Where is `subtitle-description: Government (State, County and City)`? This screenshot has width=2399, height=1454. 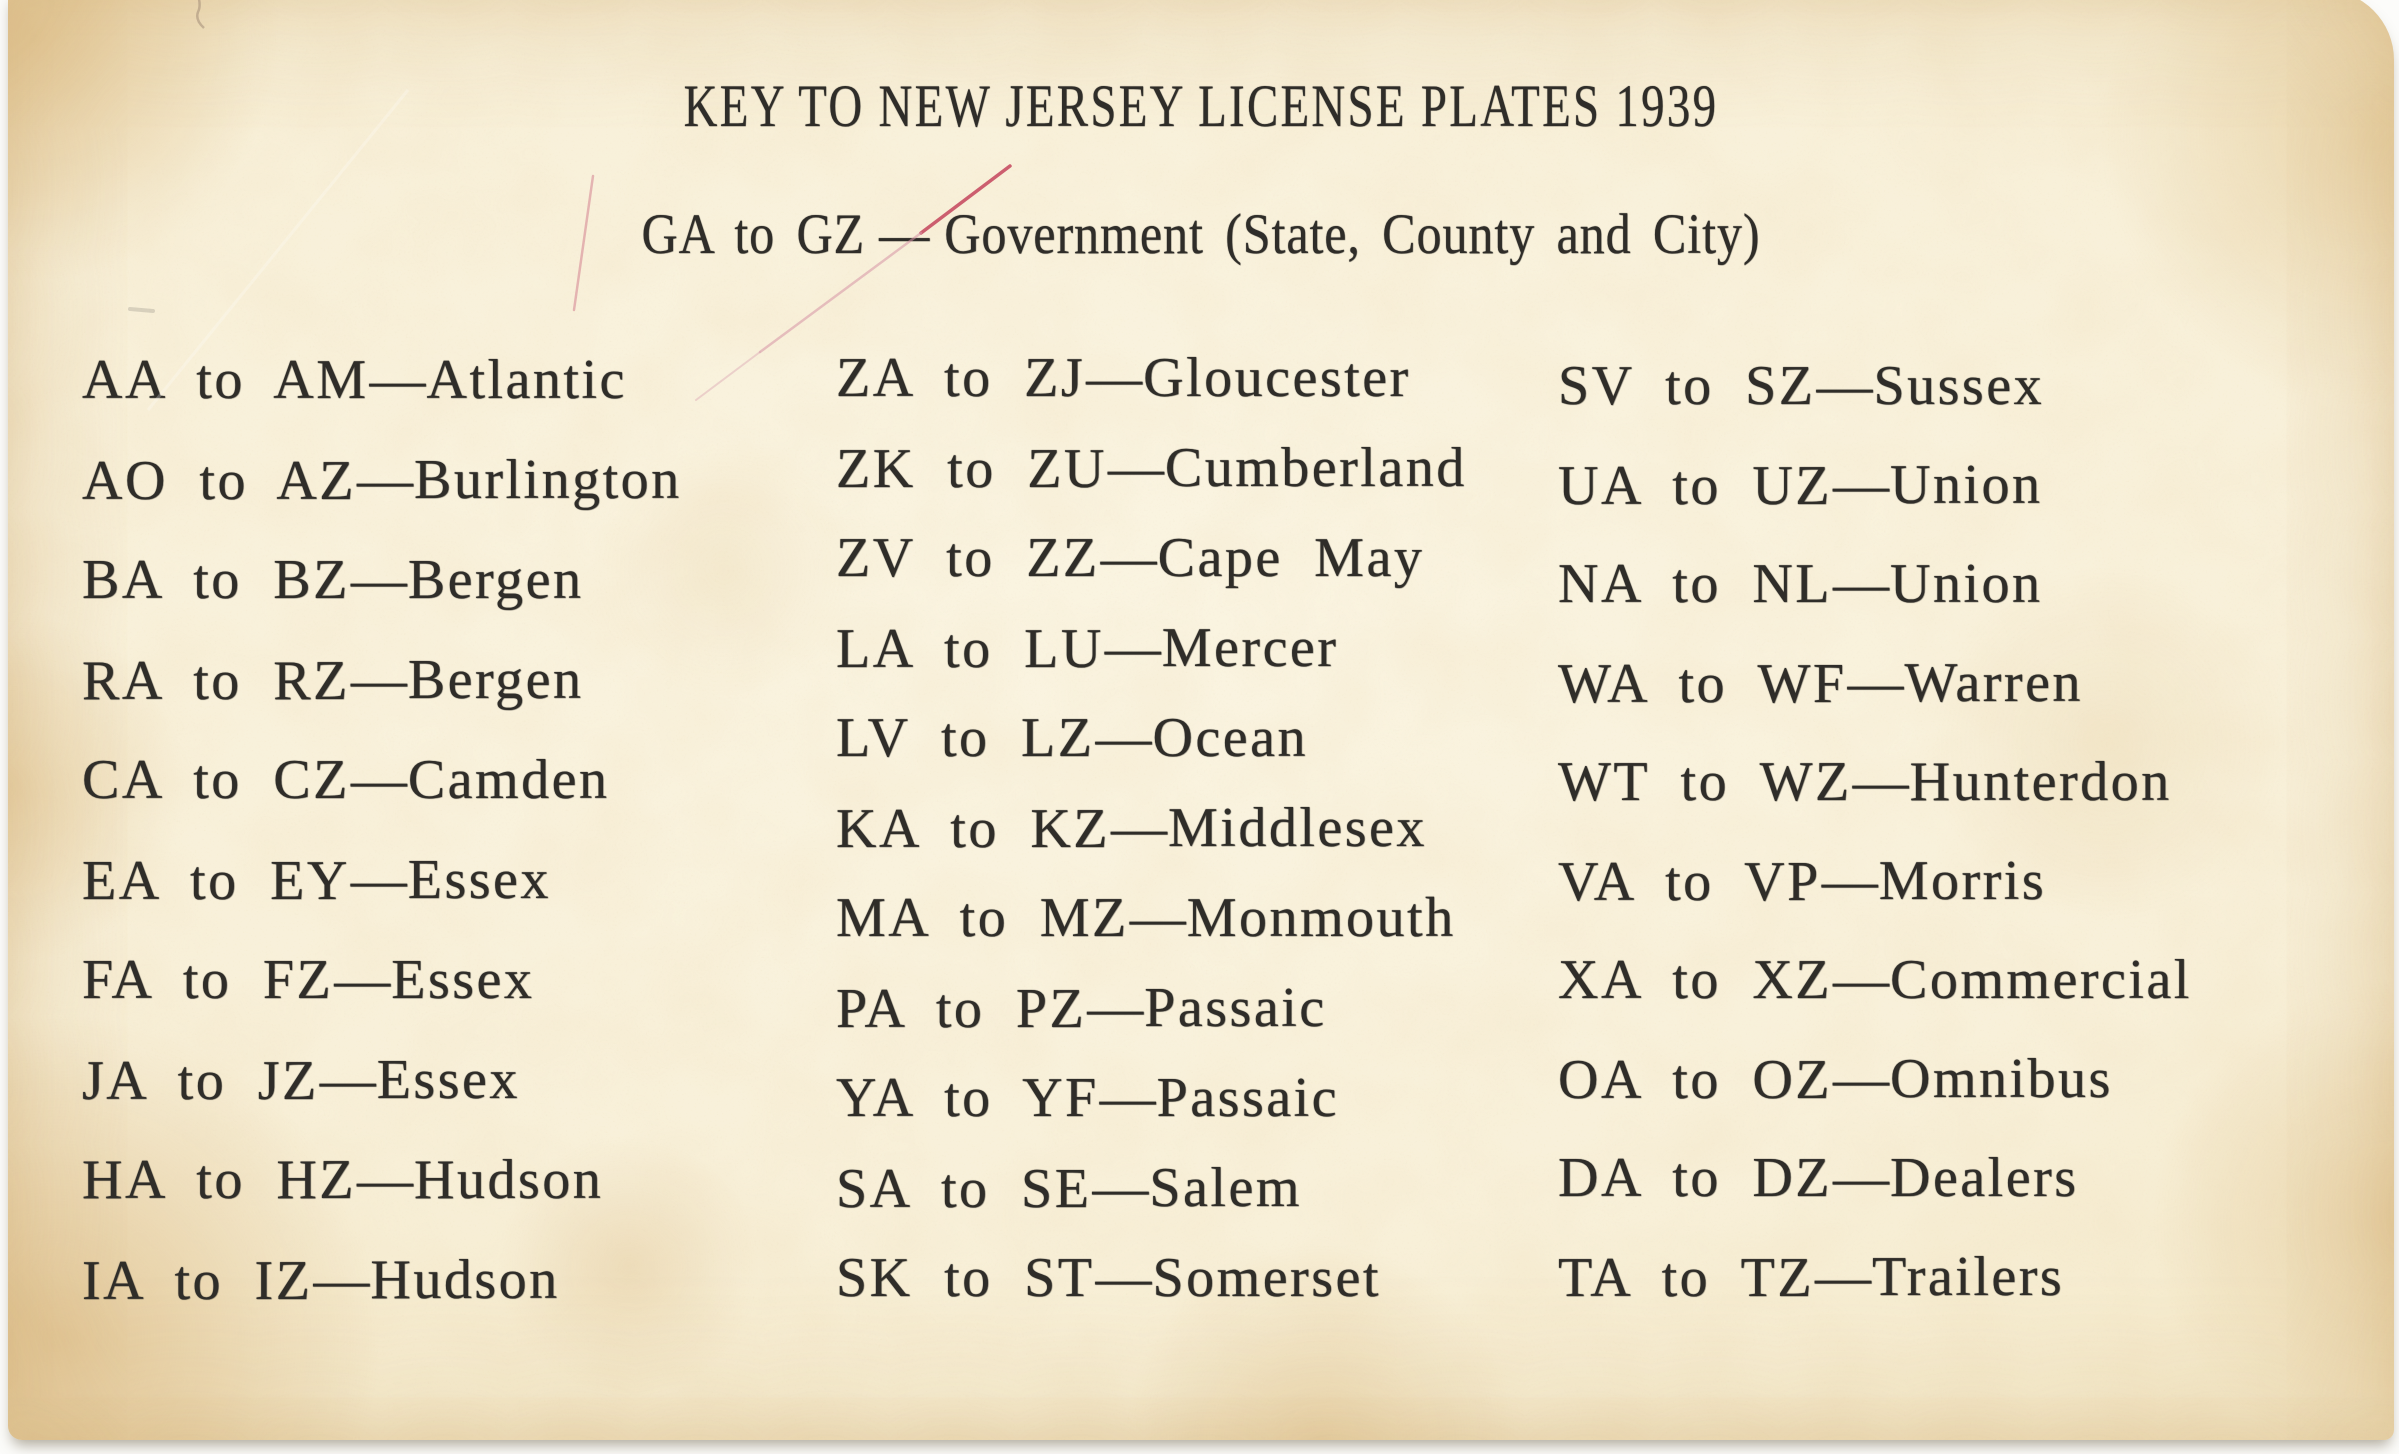
subtitle-description: Government (State, County and City) is located at coordinates (1352, 234).